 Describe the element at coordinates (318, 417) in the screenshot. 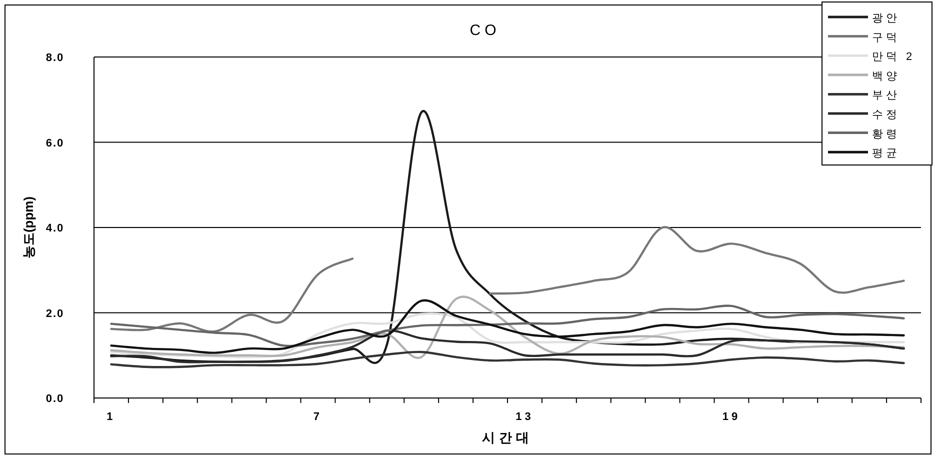

I see `x-tick-label: 7` at that location.